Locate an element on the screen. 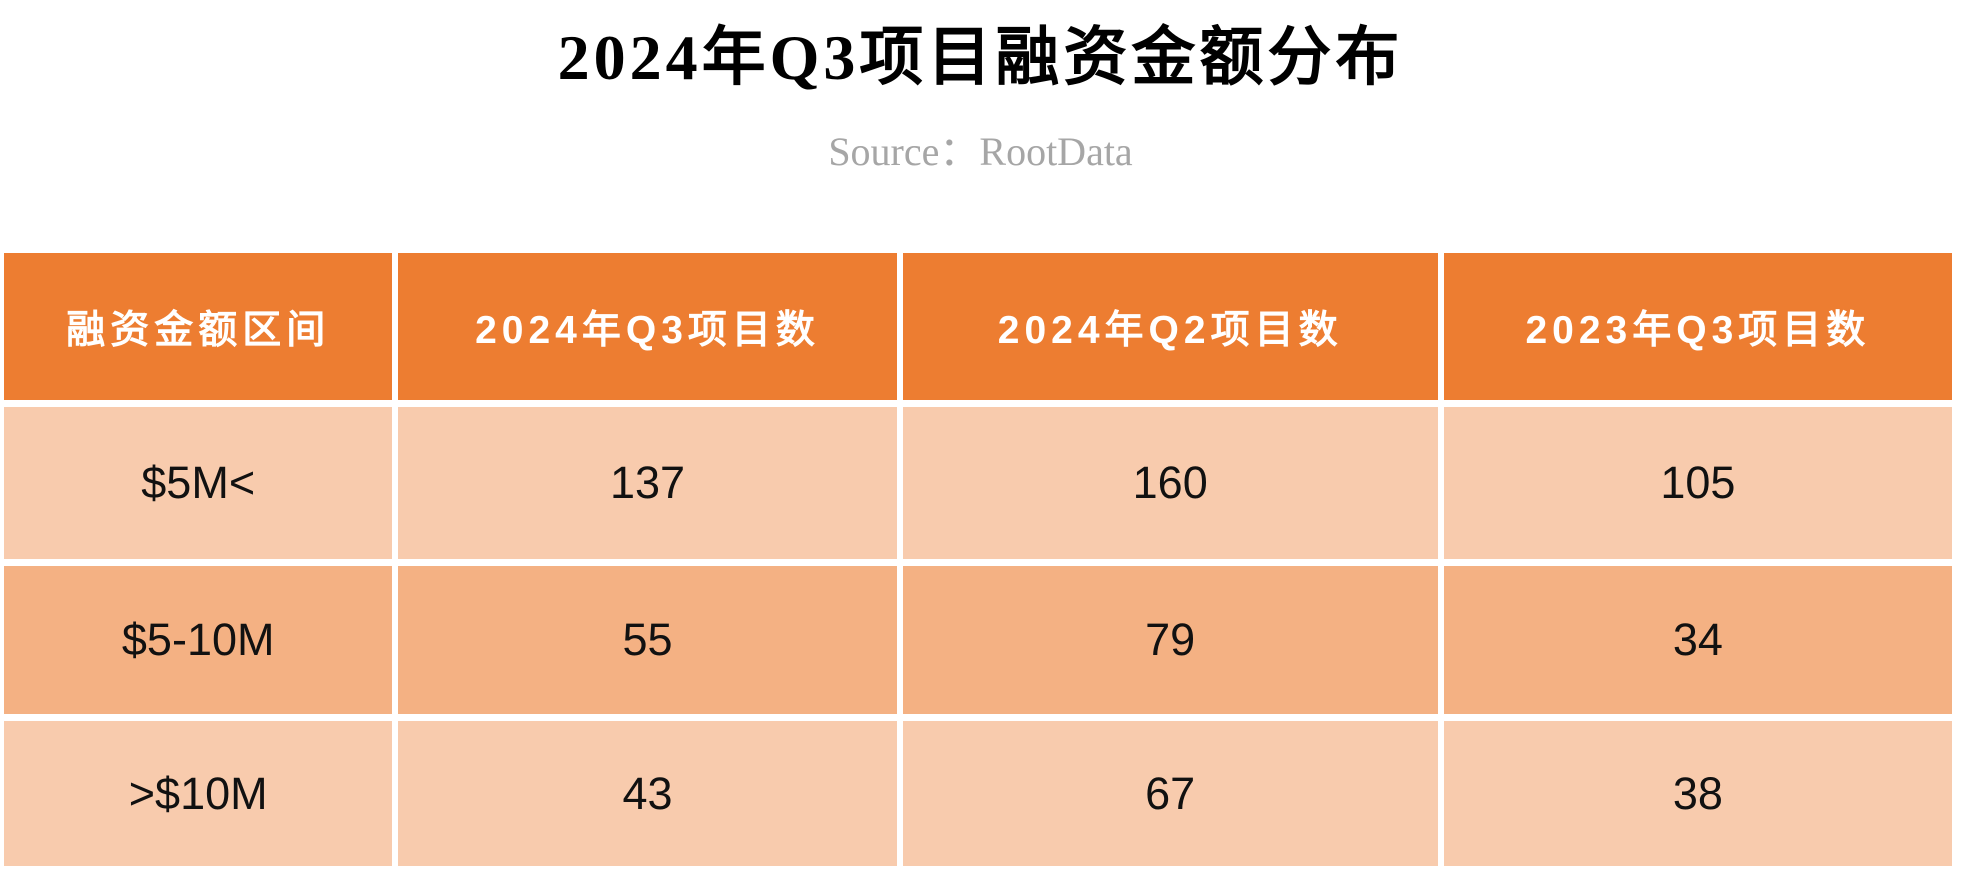  table-cell-r1-2023q3: 105 is located at coordinates (1697, 483).